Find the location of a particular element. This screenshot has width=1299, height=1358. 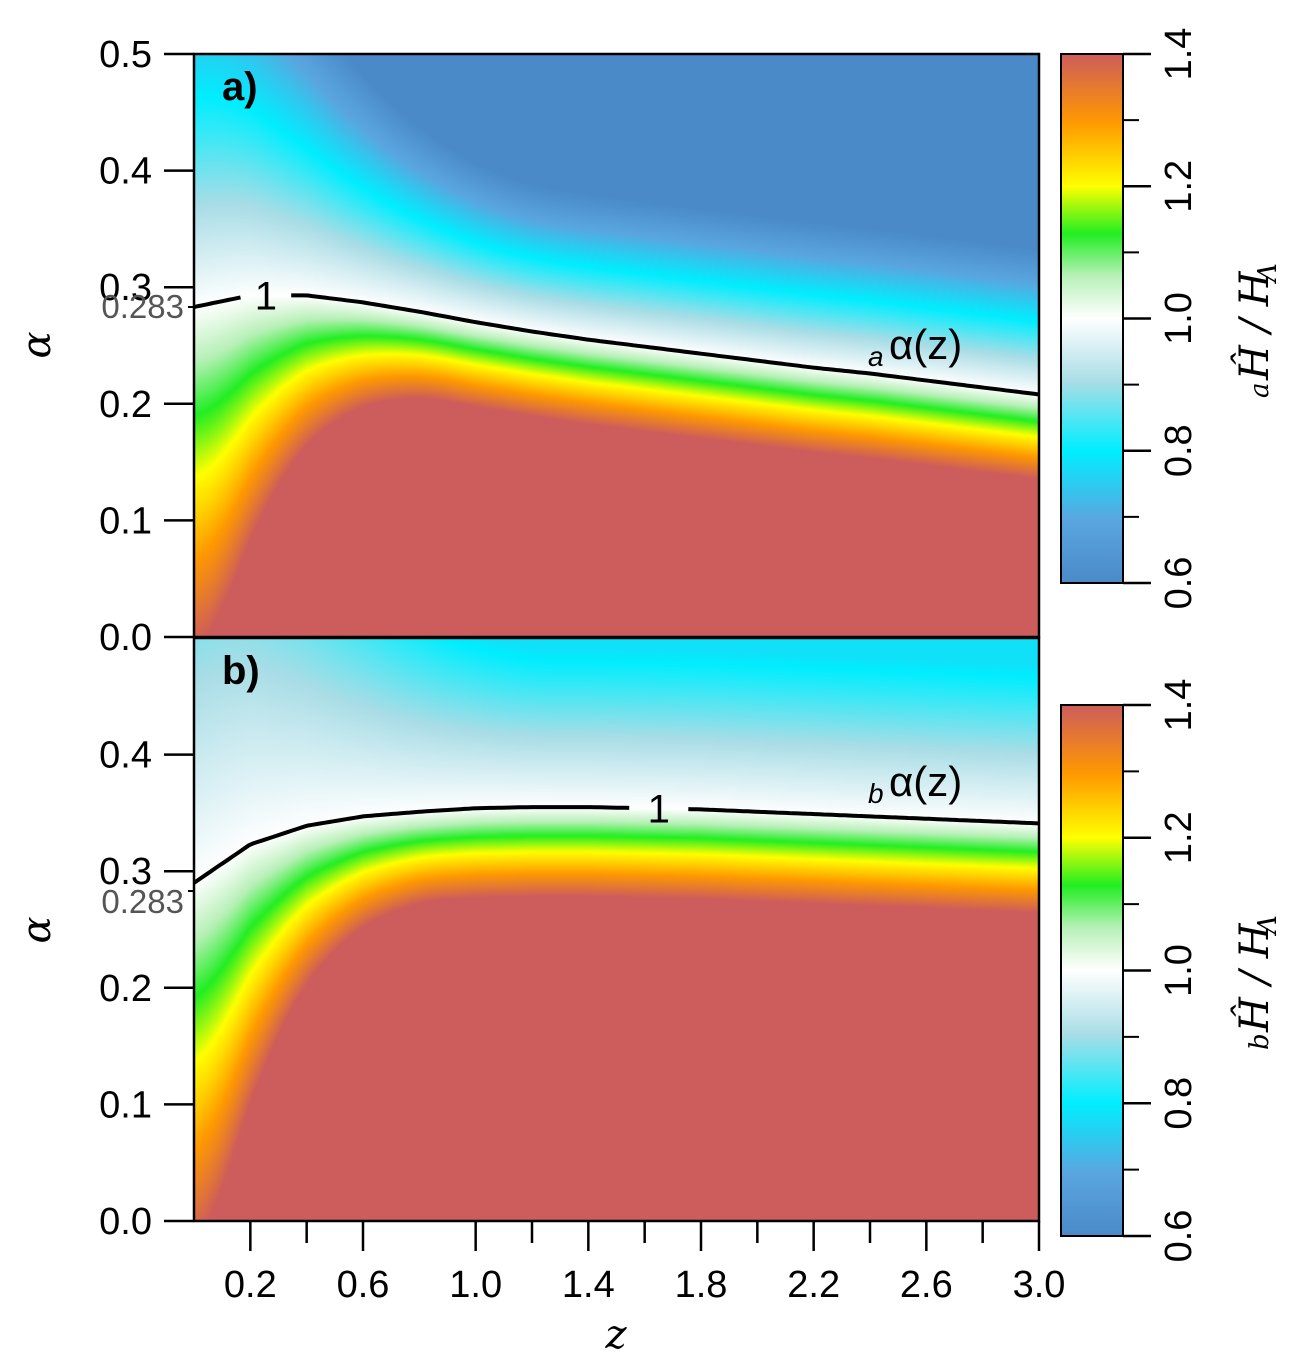

colorbar-a: 0.6 0.8 1.0 1.2 1.4 a Ĥ / H Λ is located at coordinates (1171, 319).